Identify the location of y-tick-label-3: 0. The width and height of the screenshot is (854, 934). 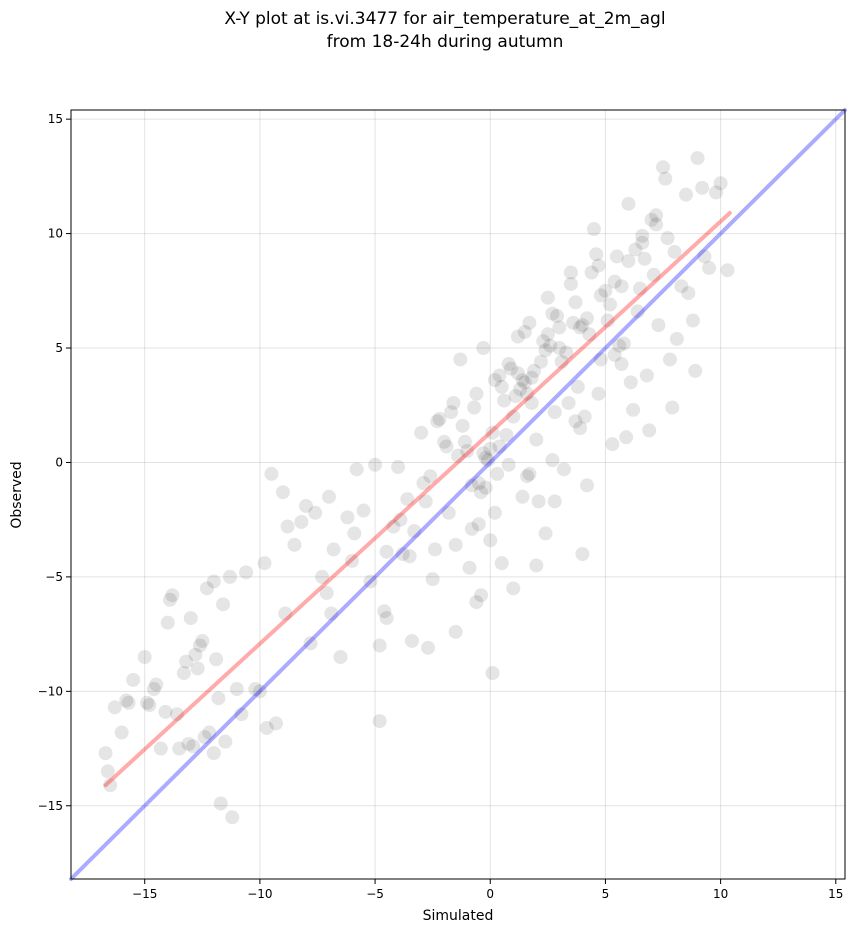
(59, 462).